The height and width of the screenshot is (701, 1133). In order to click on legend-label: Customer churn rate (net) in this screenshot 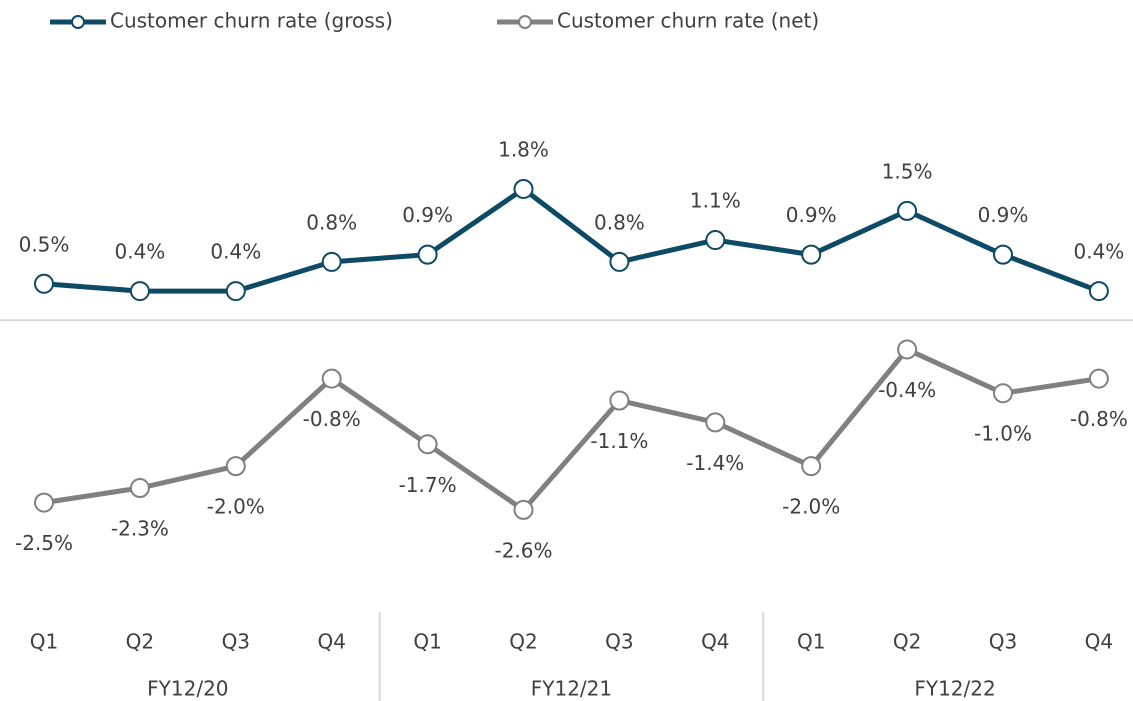, I will do `click(688, 21)`.